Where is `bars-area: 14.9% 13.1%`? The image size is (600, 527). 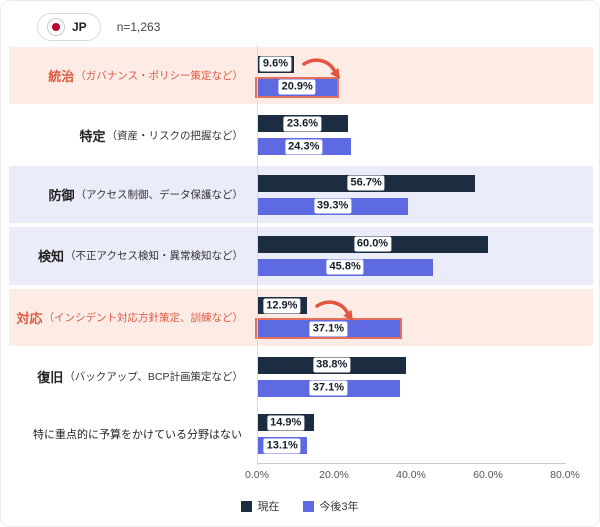
bars-area: 14.9% 13.1% is located at coordinates (411, 434).